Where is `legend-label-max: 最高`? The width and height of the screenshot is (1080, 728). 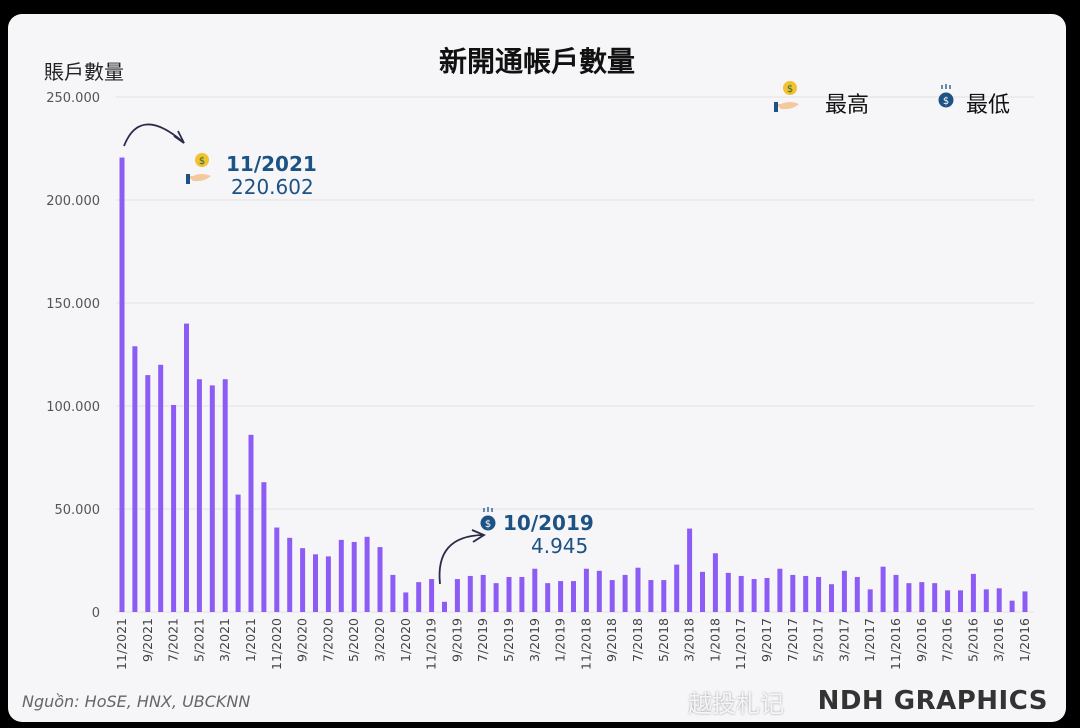 legend-label-max: 最高 is located at coordinates (847, 105).